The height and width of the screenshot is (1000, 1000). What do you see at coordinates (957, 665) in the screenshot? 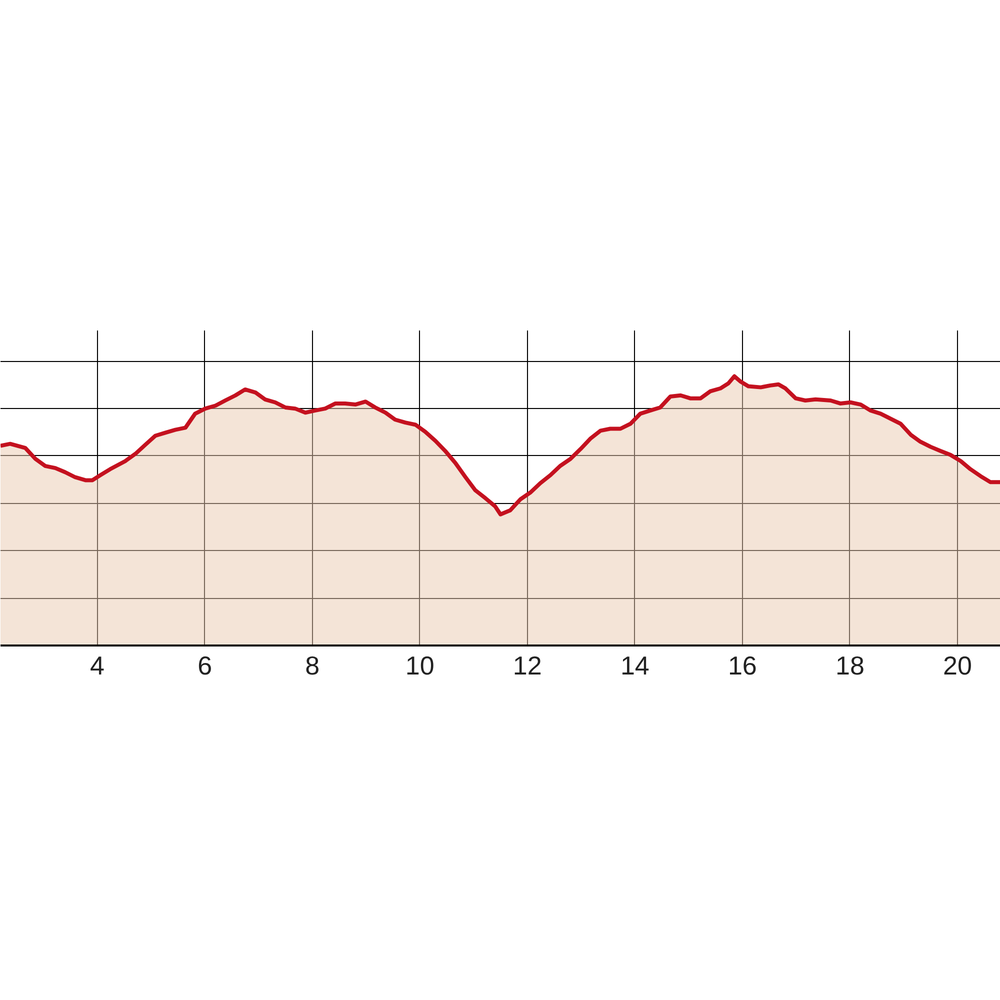
I see `x-tick-label: 20` at bounding box center [957, 665].